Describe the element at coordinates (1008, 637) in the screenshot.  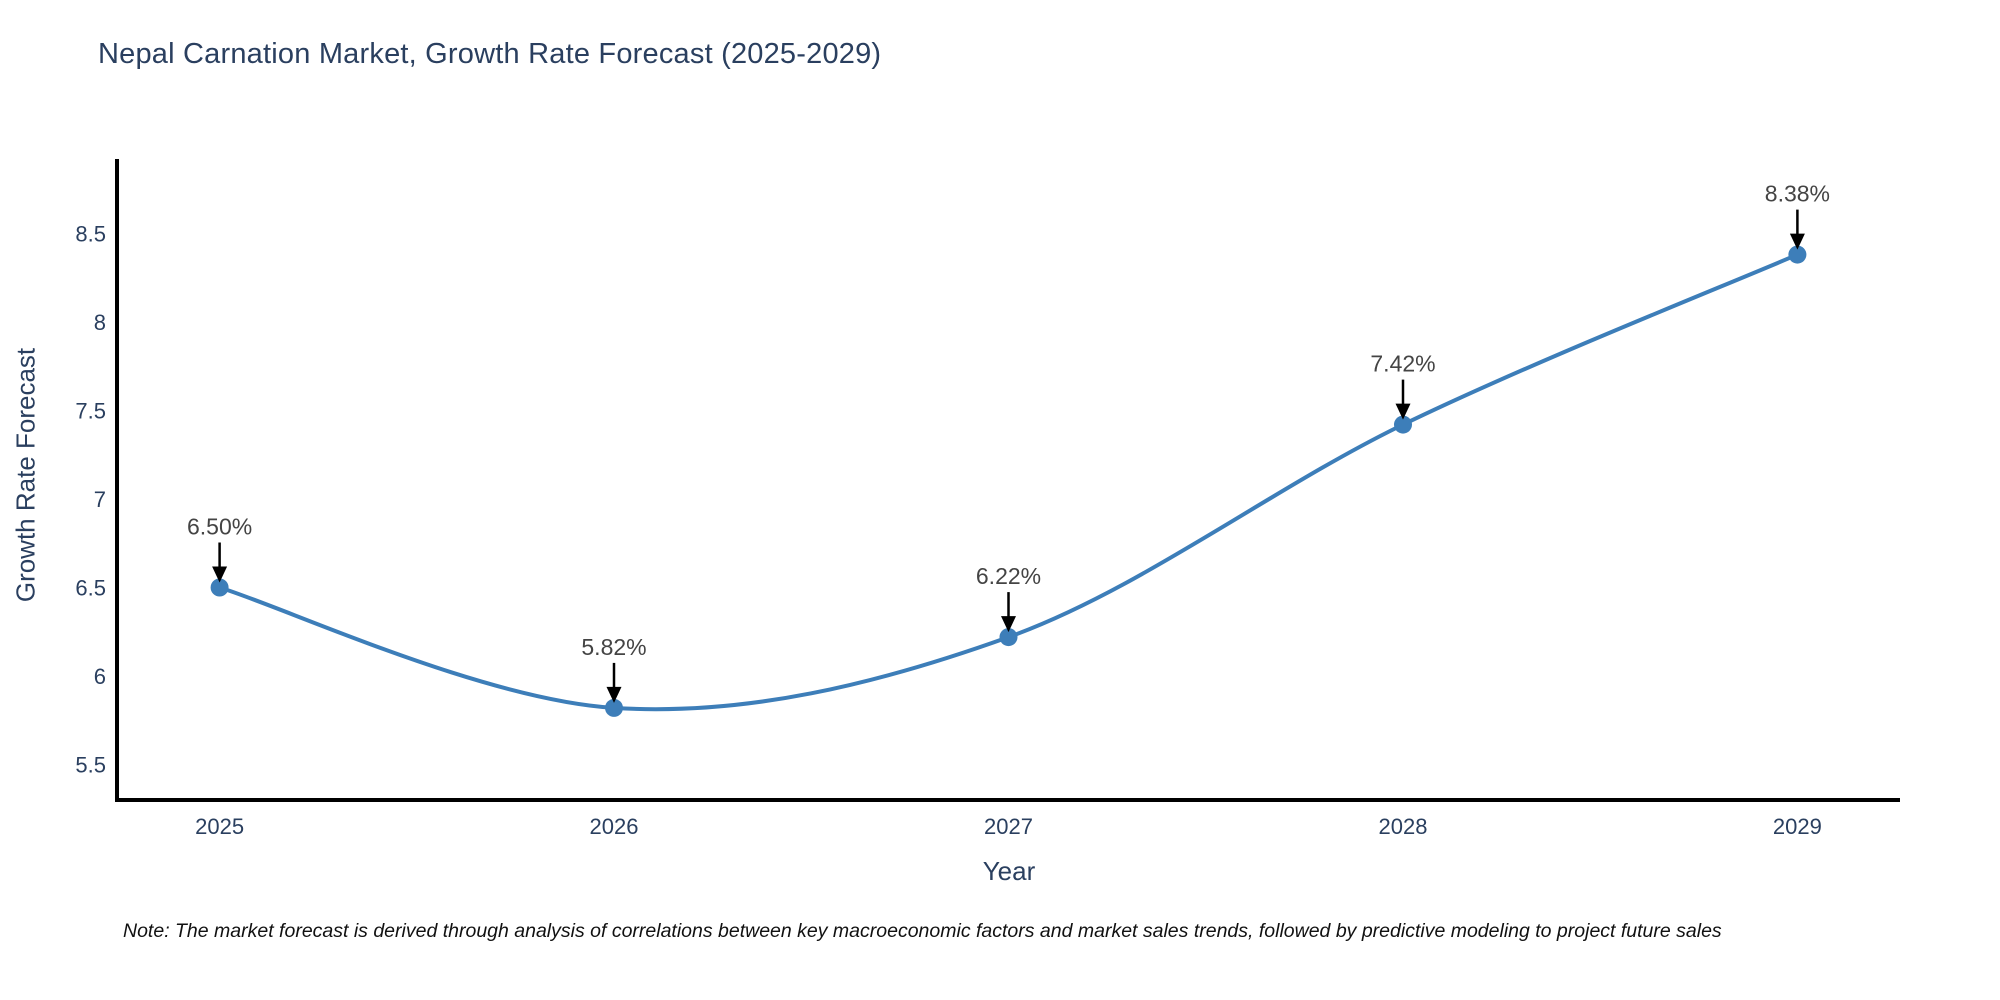
I see `data-point-2027` at that location.